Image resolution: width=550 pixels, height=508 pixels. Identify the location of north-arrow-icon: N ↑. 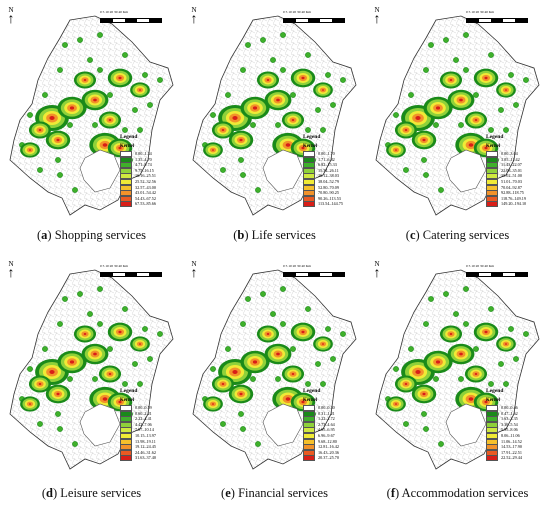
(377, 16).